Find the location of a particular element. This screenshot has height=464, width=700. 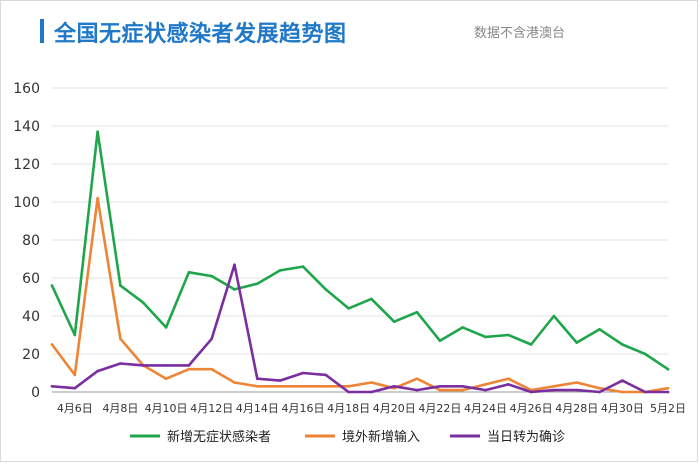

chart-subtitle: 数据不含港澳台 is located at coordinates (520, 33).